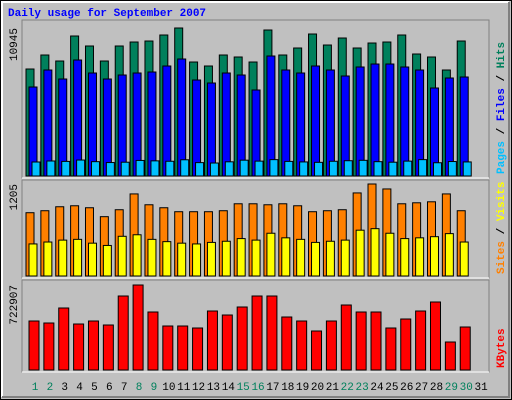  I want to click on x-tick-label: 8, so click(139, 388).